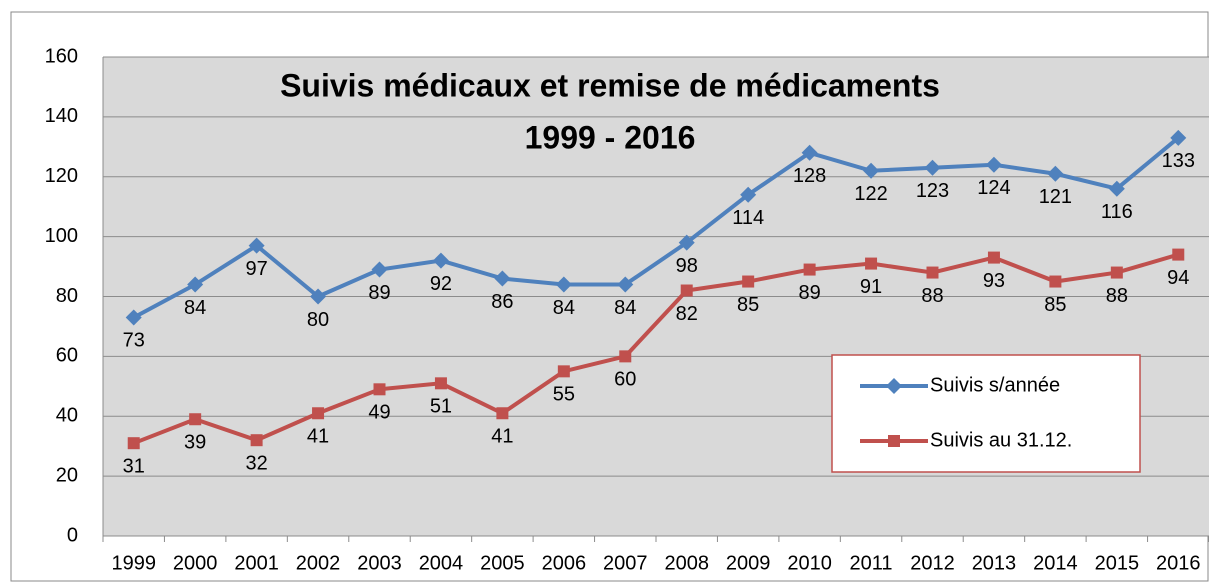 The height and width of the screenshot is (582, 1209). What do you see at coordinates (72, 535) in the screenshot?
I see `y-tick-label: 0` at bounding box center [72, 535].